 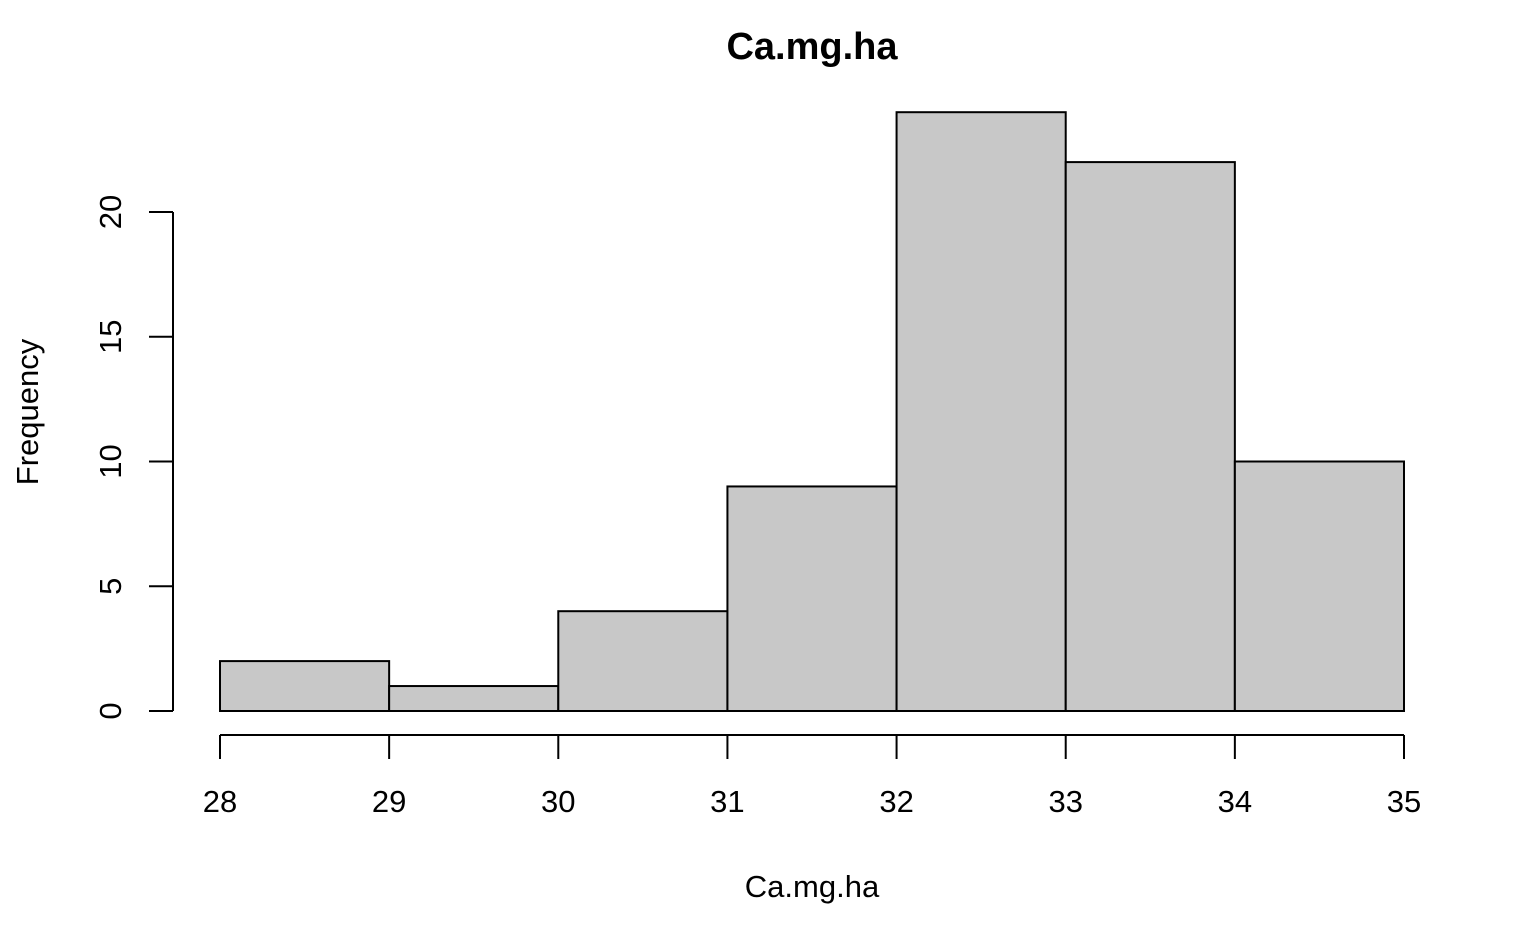 What do you see at coordinates (1235, 801) in the screenshot?
I see `x-tick-label-34: 34` at bounding box center [1235, 801].